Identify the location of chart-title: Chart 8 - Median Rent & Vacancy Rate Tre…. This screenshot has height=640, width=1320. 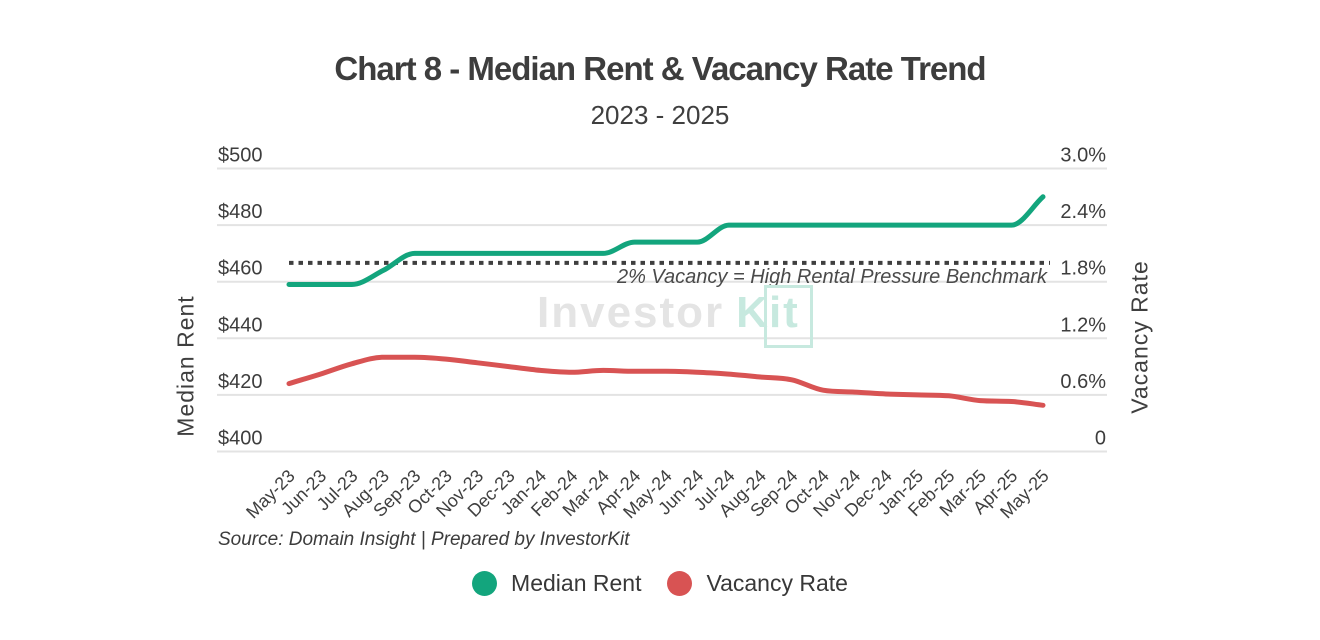
(660, 68).